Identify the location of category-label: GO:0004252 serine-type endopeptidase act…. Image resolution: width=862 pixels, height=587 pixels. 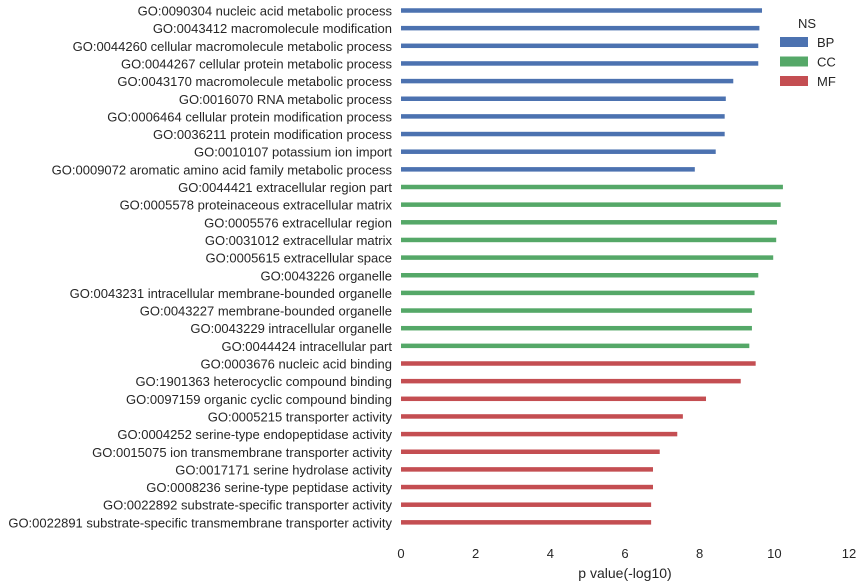
(254, 434).